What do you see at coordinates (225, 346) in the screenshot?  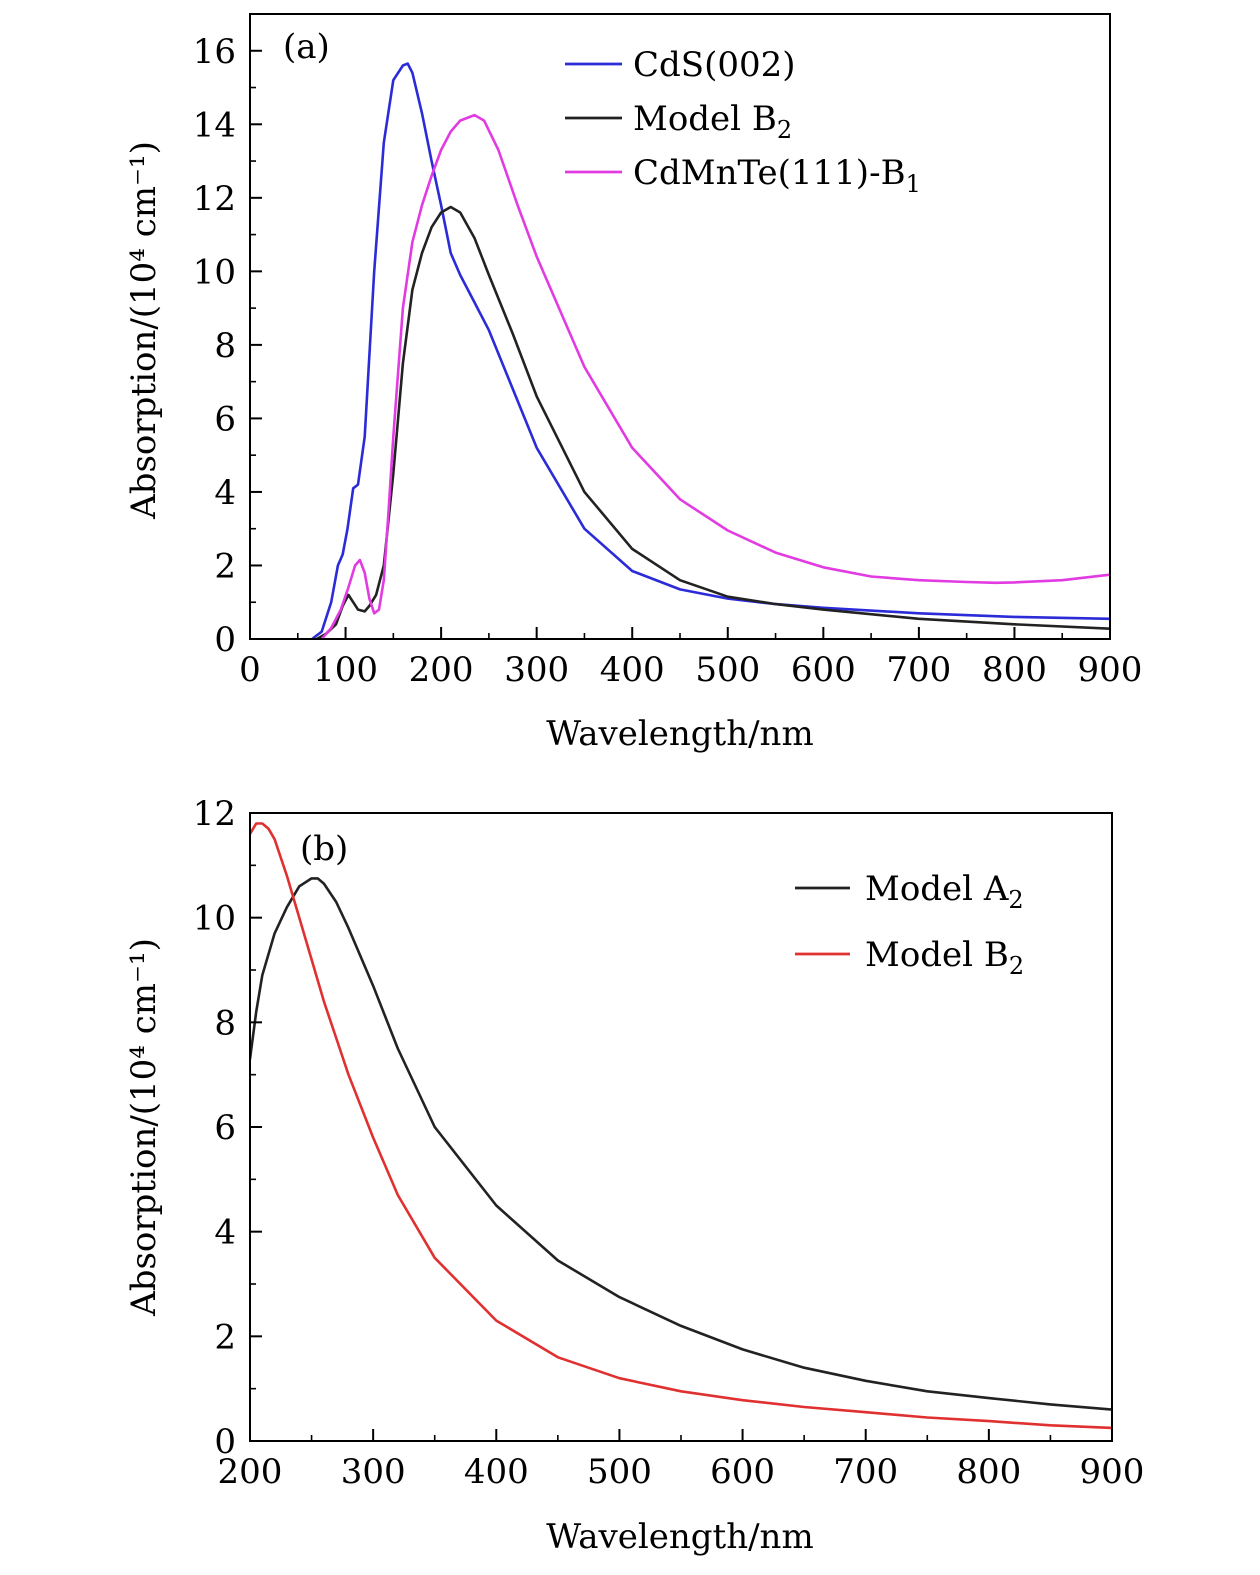 I see `panel-a-y-tick-label: 8` at bounding box center [225, 346].